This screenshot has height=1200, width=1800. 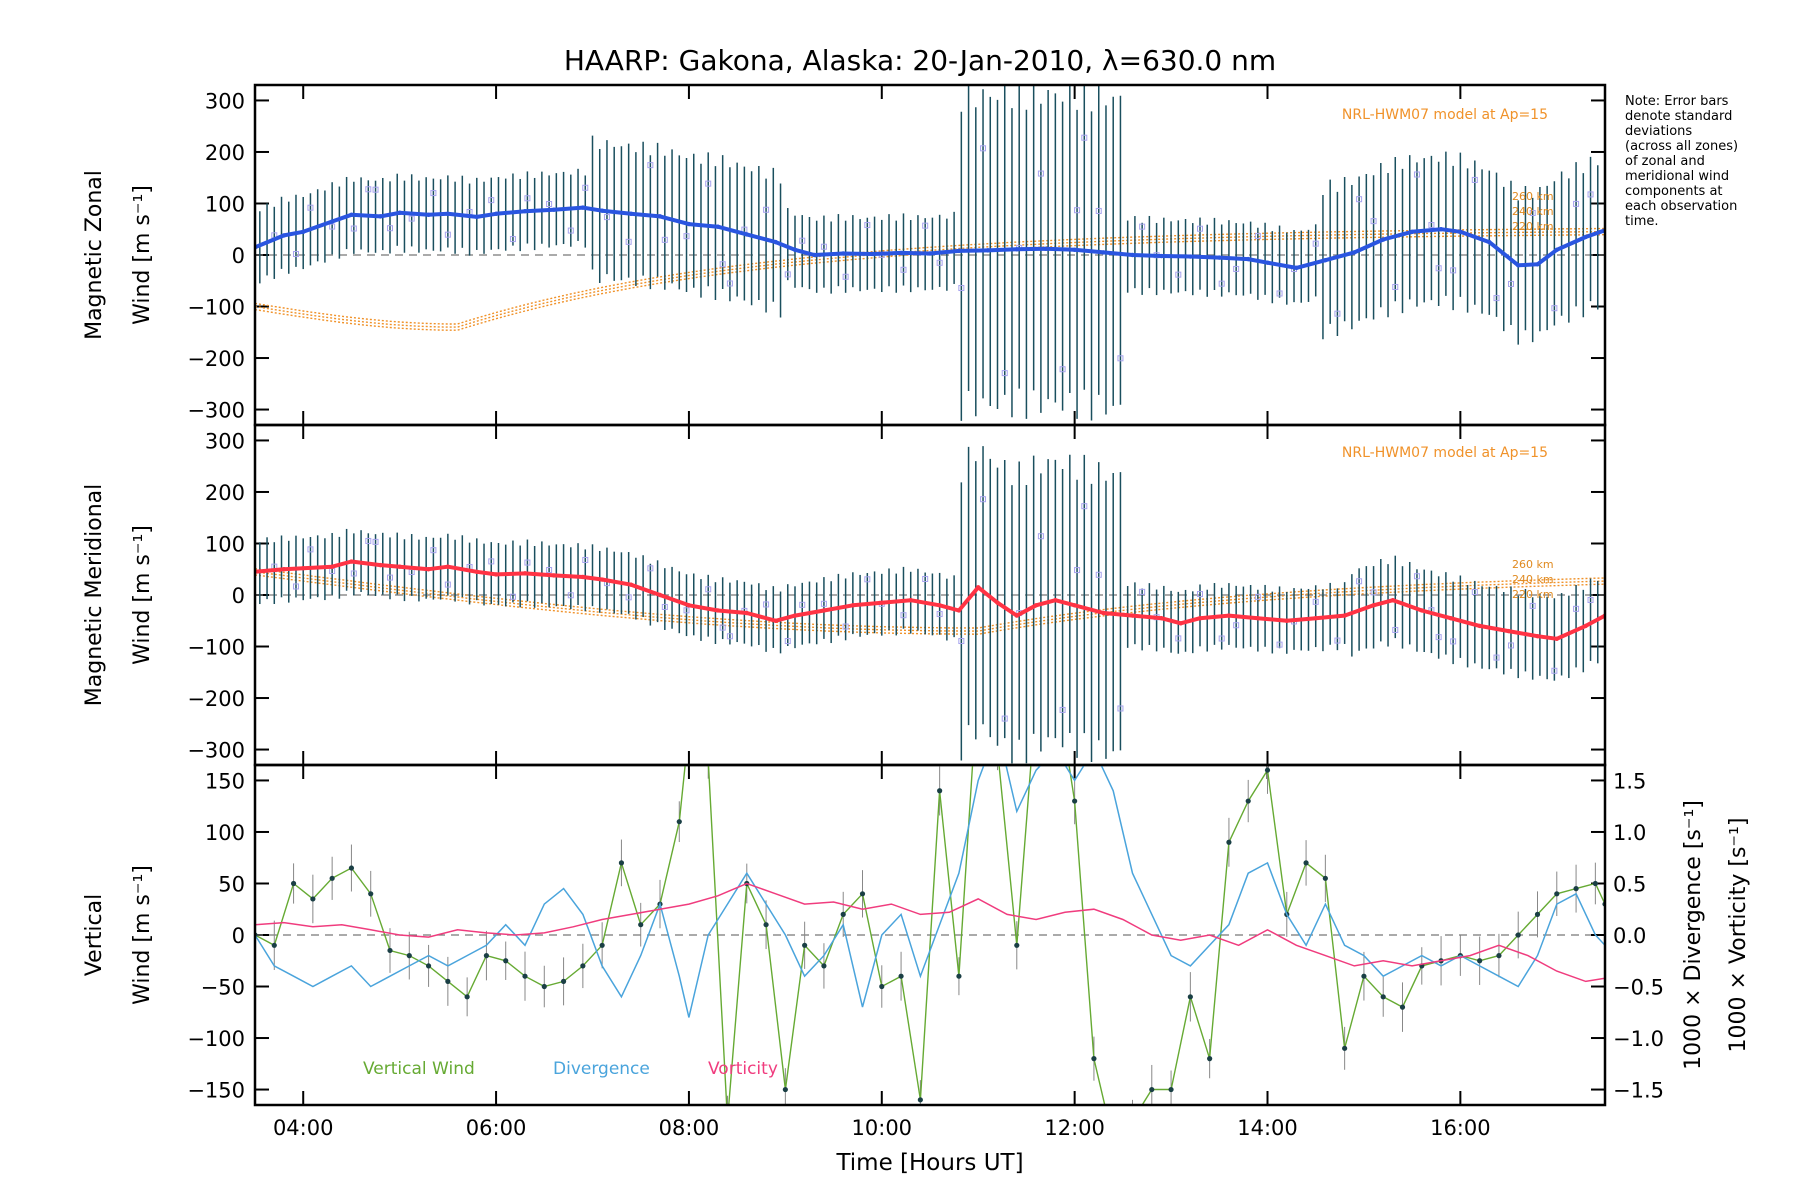 I want to click on y-tick-label: 300, so click(x=225, y=101).